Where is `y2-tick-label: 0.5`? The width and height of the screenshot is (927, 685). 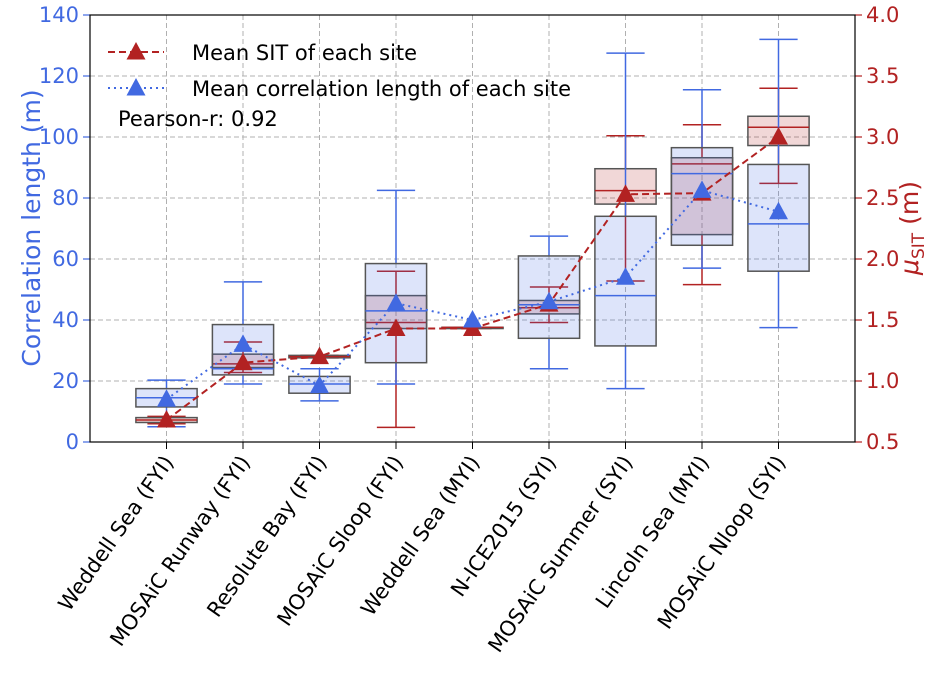
y2-tick-label: 0.5 is located at coordinates (882, 442).